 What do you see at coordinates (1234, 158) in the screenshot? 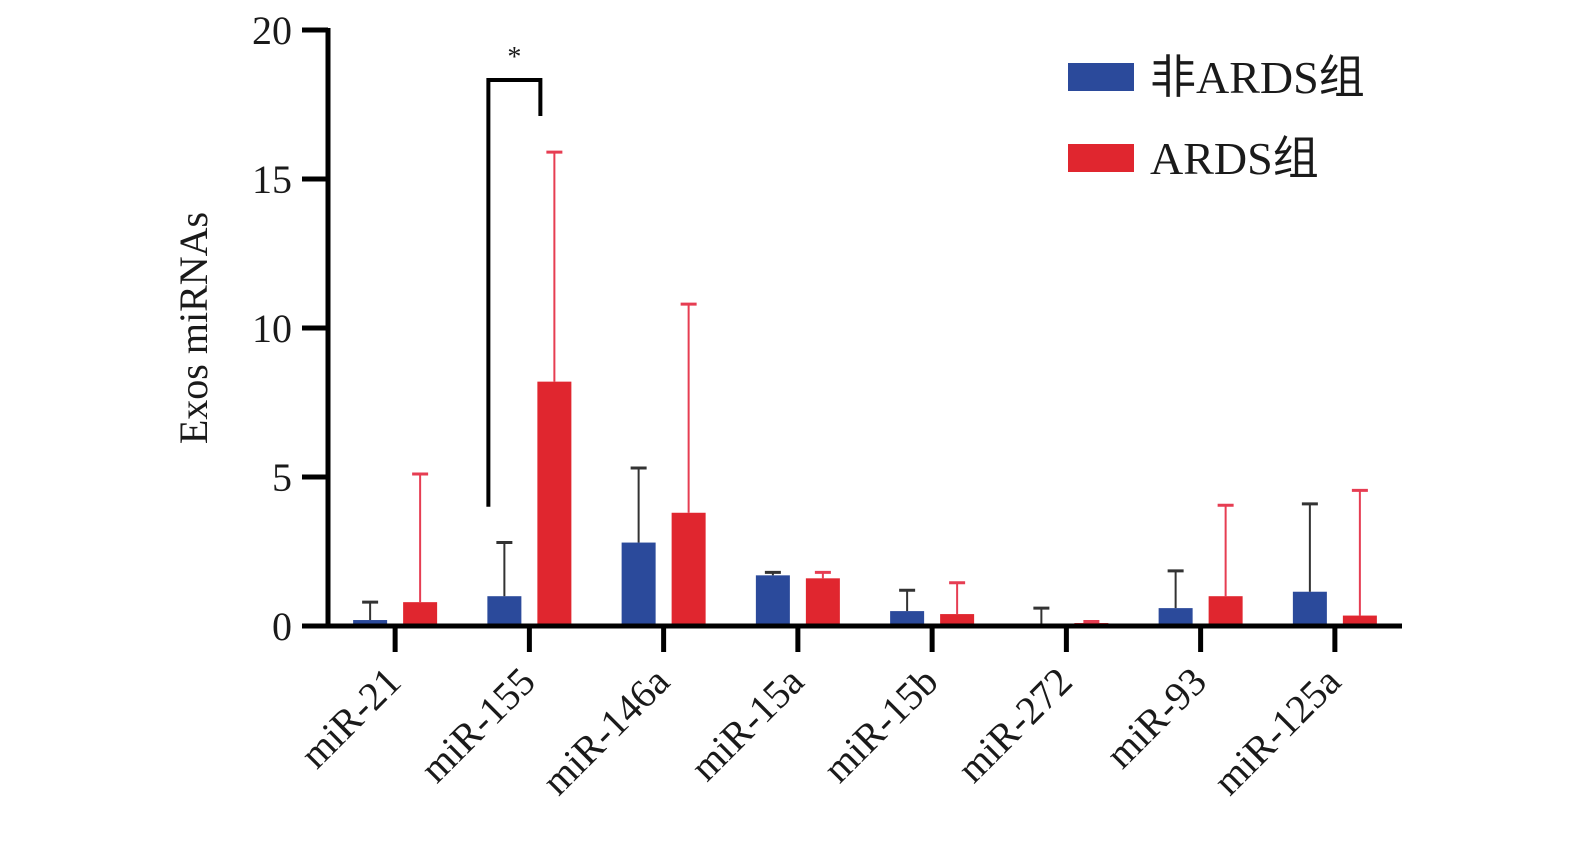
I see `legend-label-ards: ARDS组` at bounding box center [1234, 158].